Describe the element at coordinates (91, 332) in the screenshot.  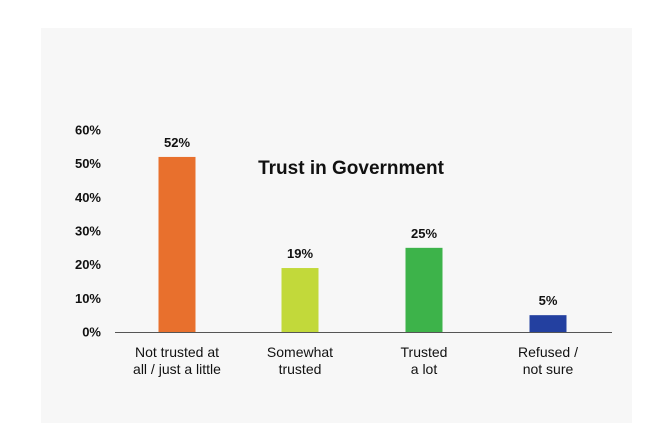
I see `y-tick-label: 0%` at that location.